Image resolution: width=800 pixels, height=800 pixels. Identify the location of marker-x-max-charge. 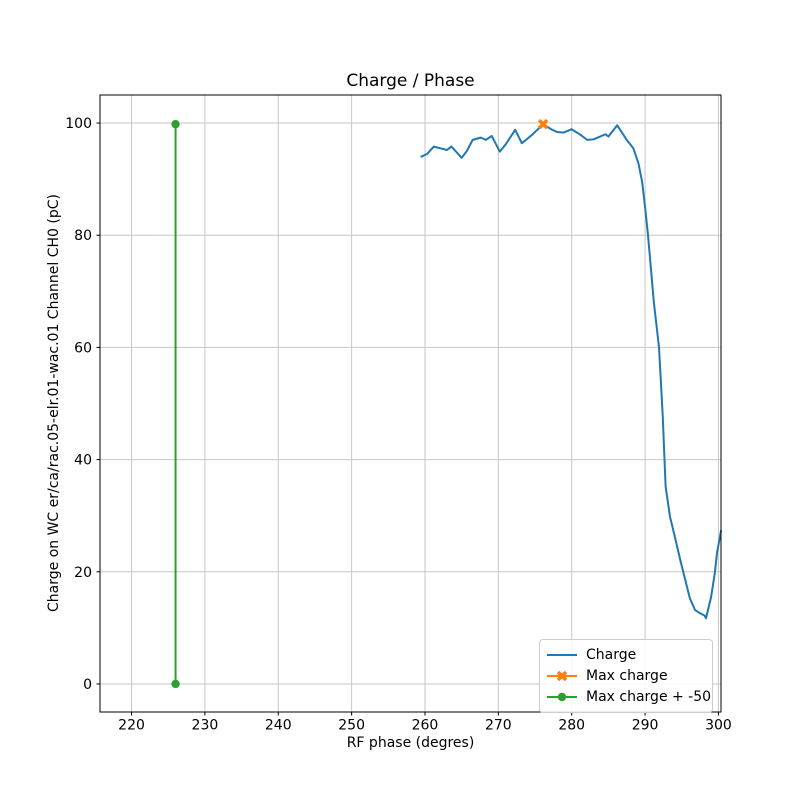
(543, 124).